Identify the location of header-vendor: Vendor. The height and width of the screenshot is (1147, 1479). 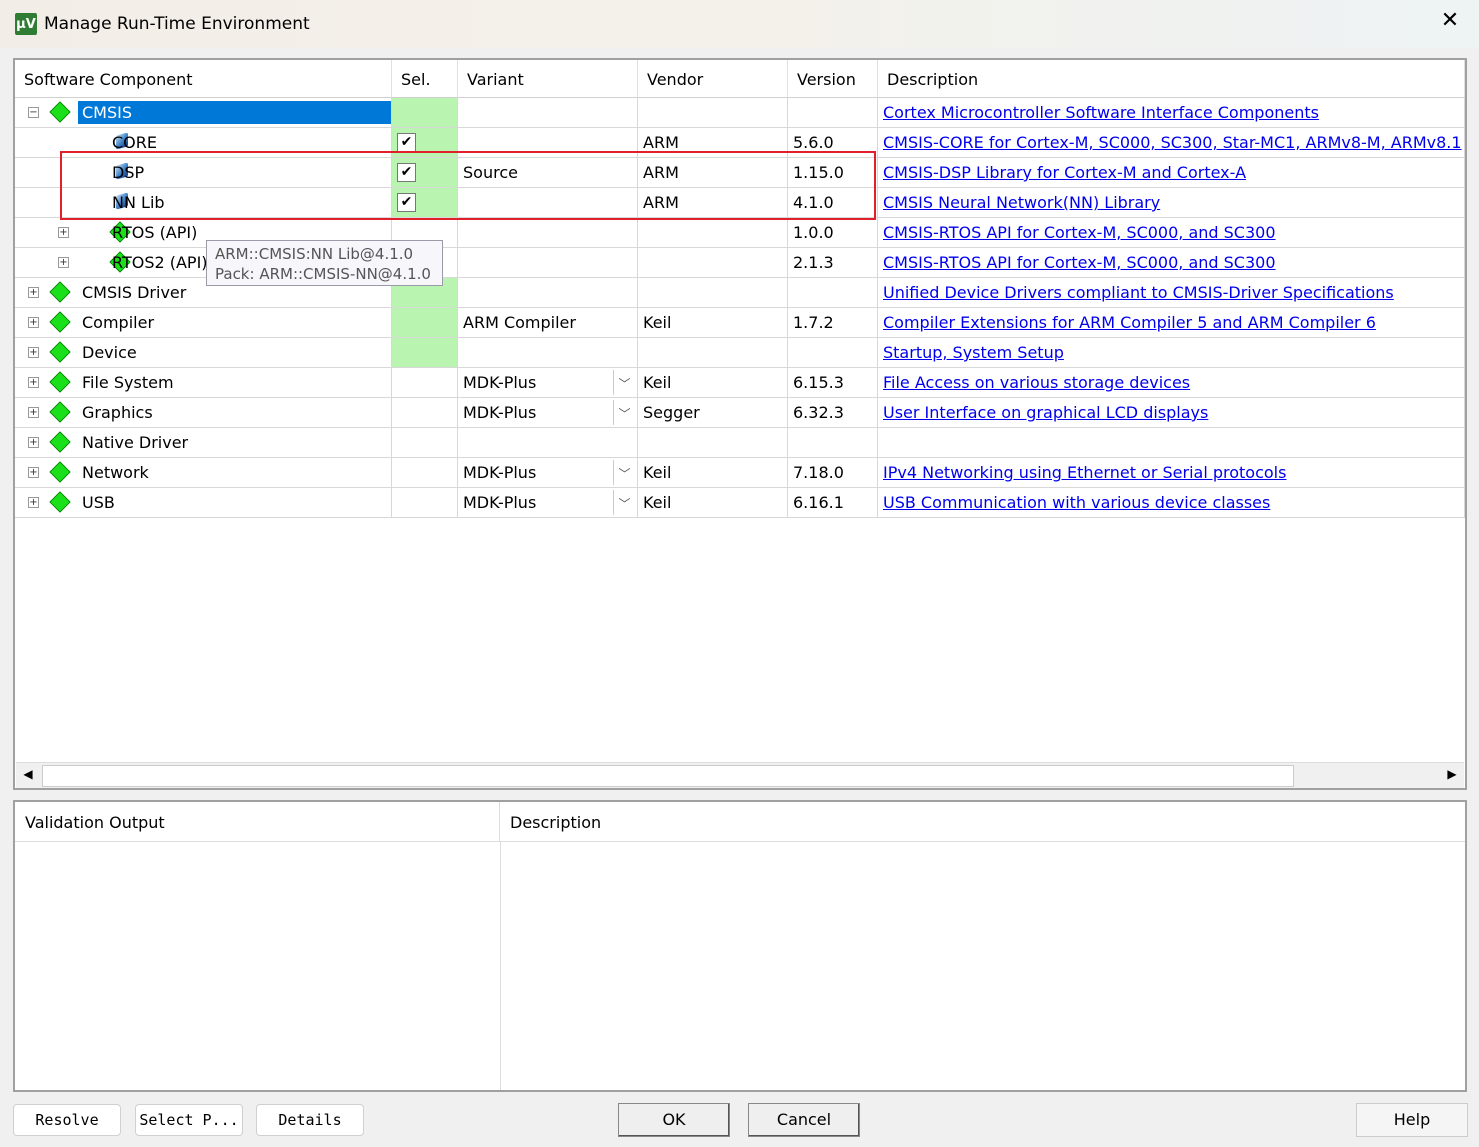
(713, 79).